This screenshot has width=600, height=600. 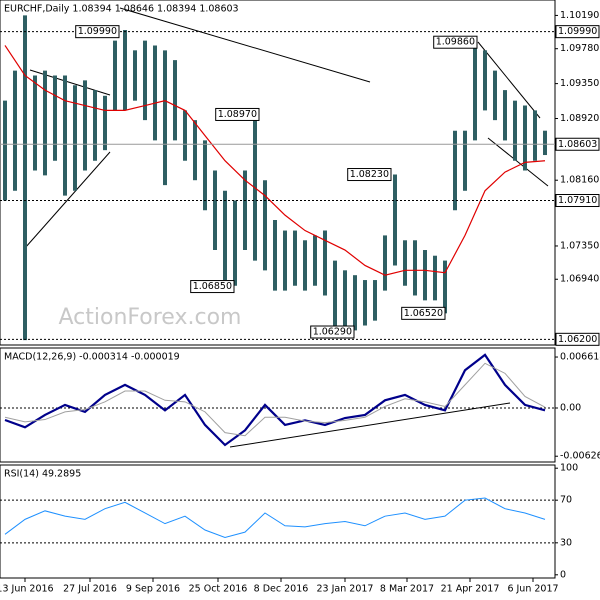 What do you see at coordinates (90, 589) in the screenshot?
I see `x-tick-label: 27 Jul 2016` at bounding box center [90, 589].